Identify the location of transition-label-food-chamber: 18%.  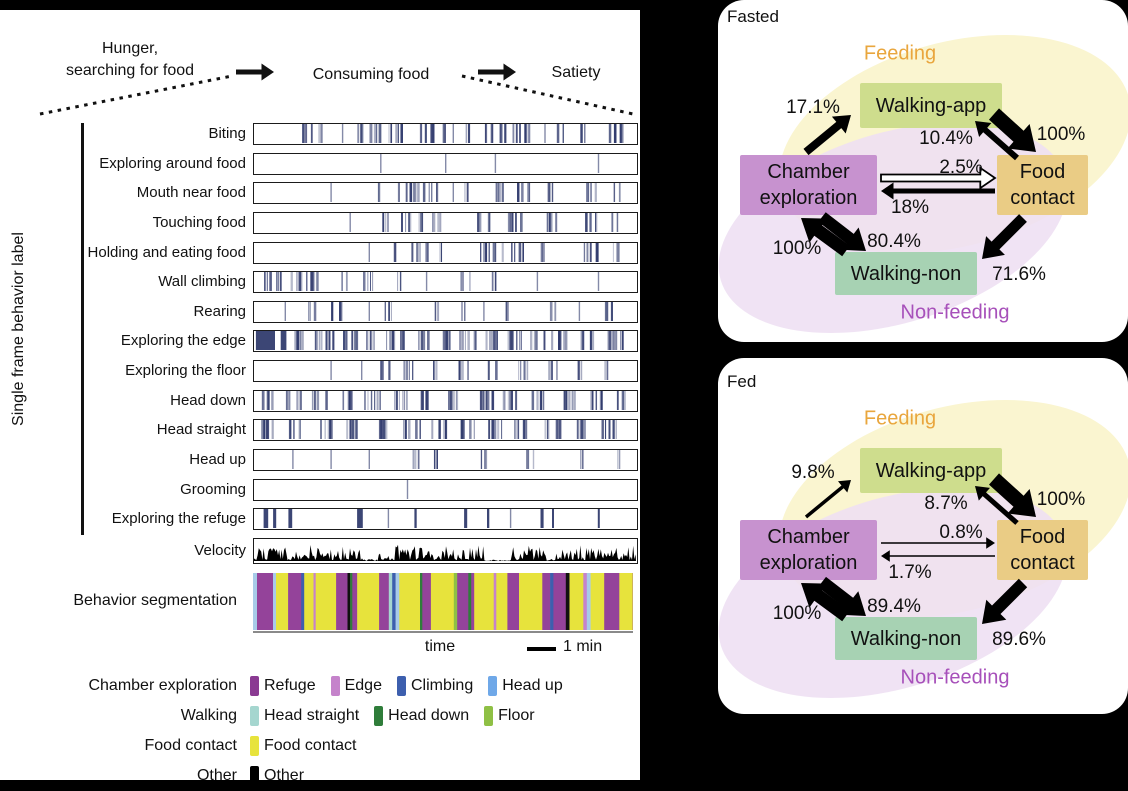
(910, 208).